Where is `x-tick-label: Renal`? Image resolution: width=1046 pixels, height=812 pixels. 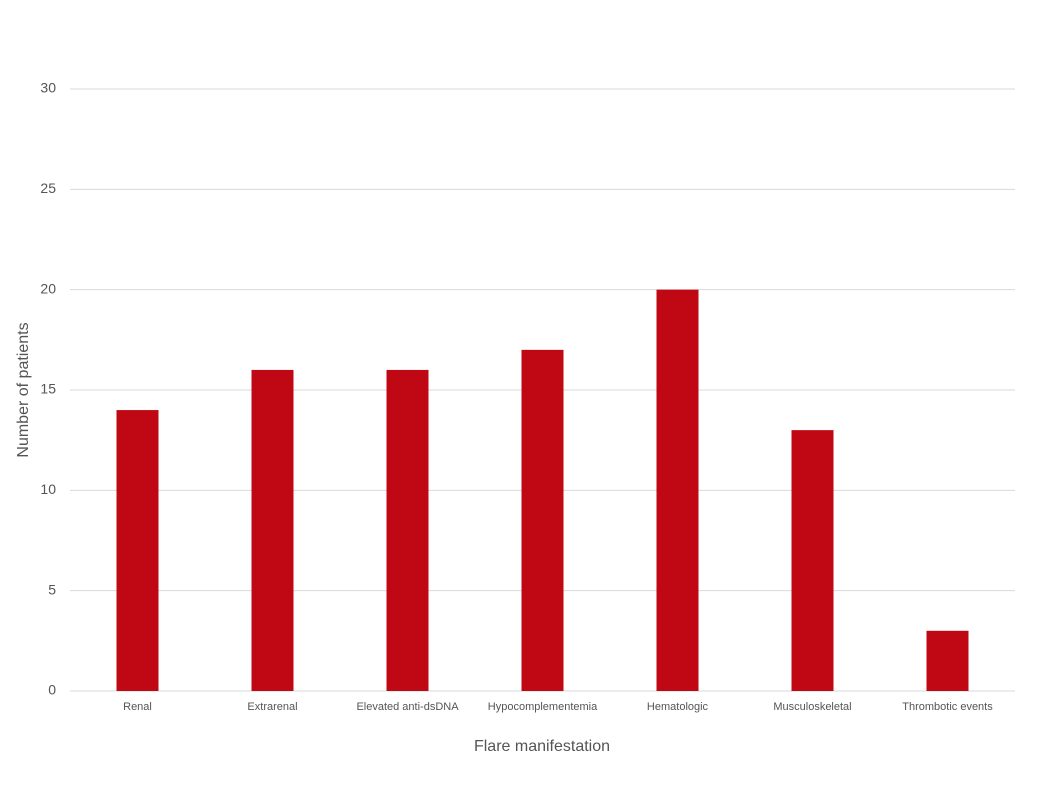 x-tick-label: Renal is located at coordinates (137, 707).